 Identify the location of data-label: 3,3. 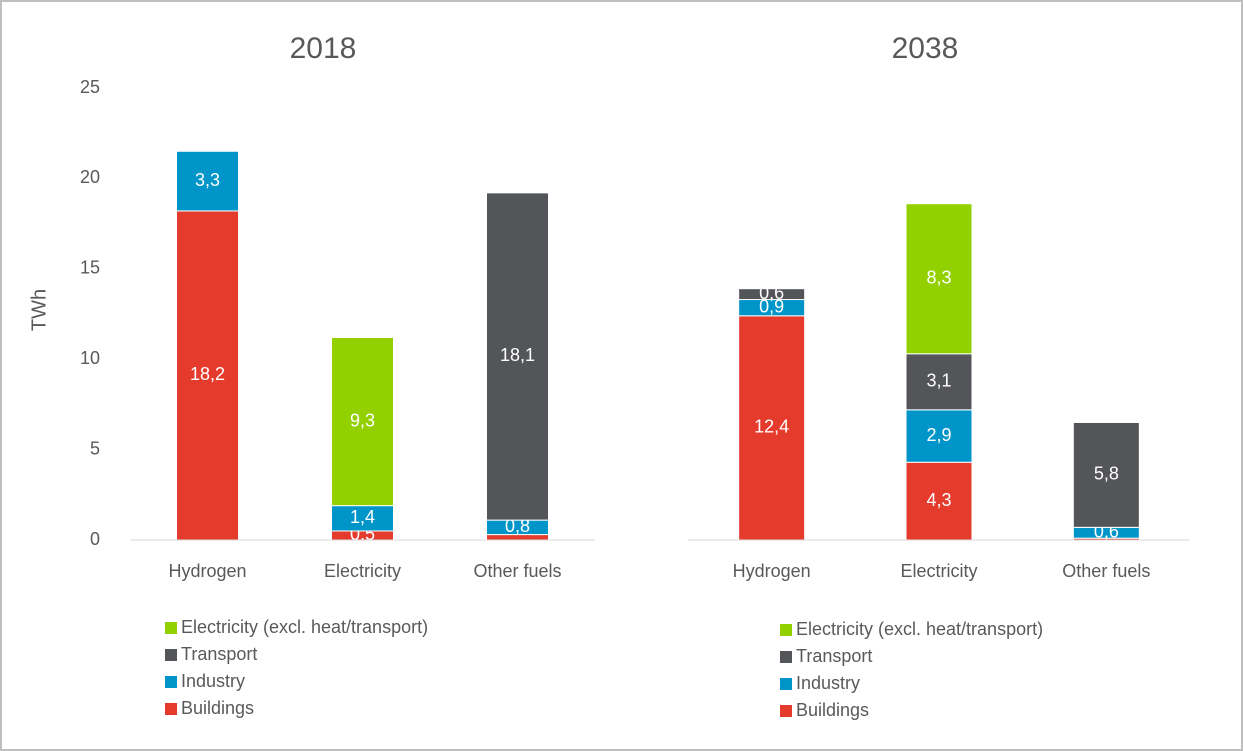
(207, 180).